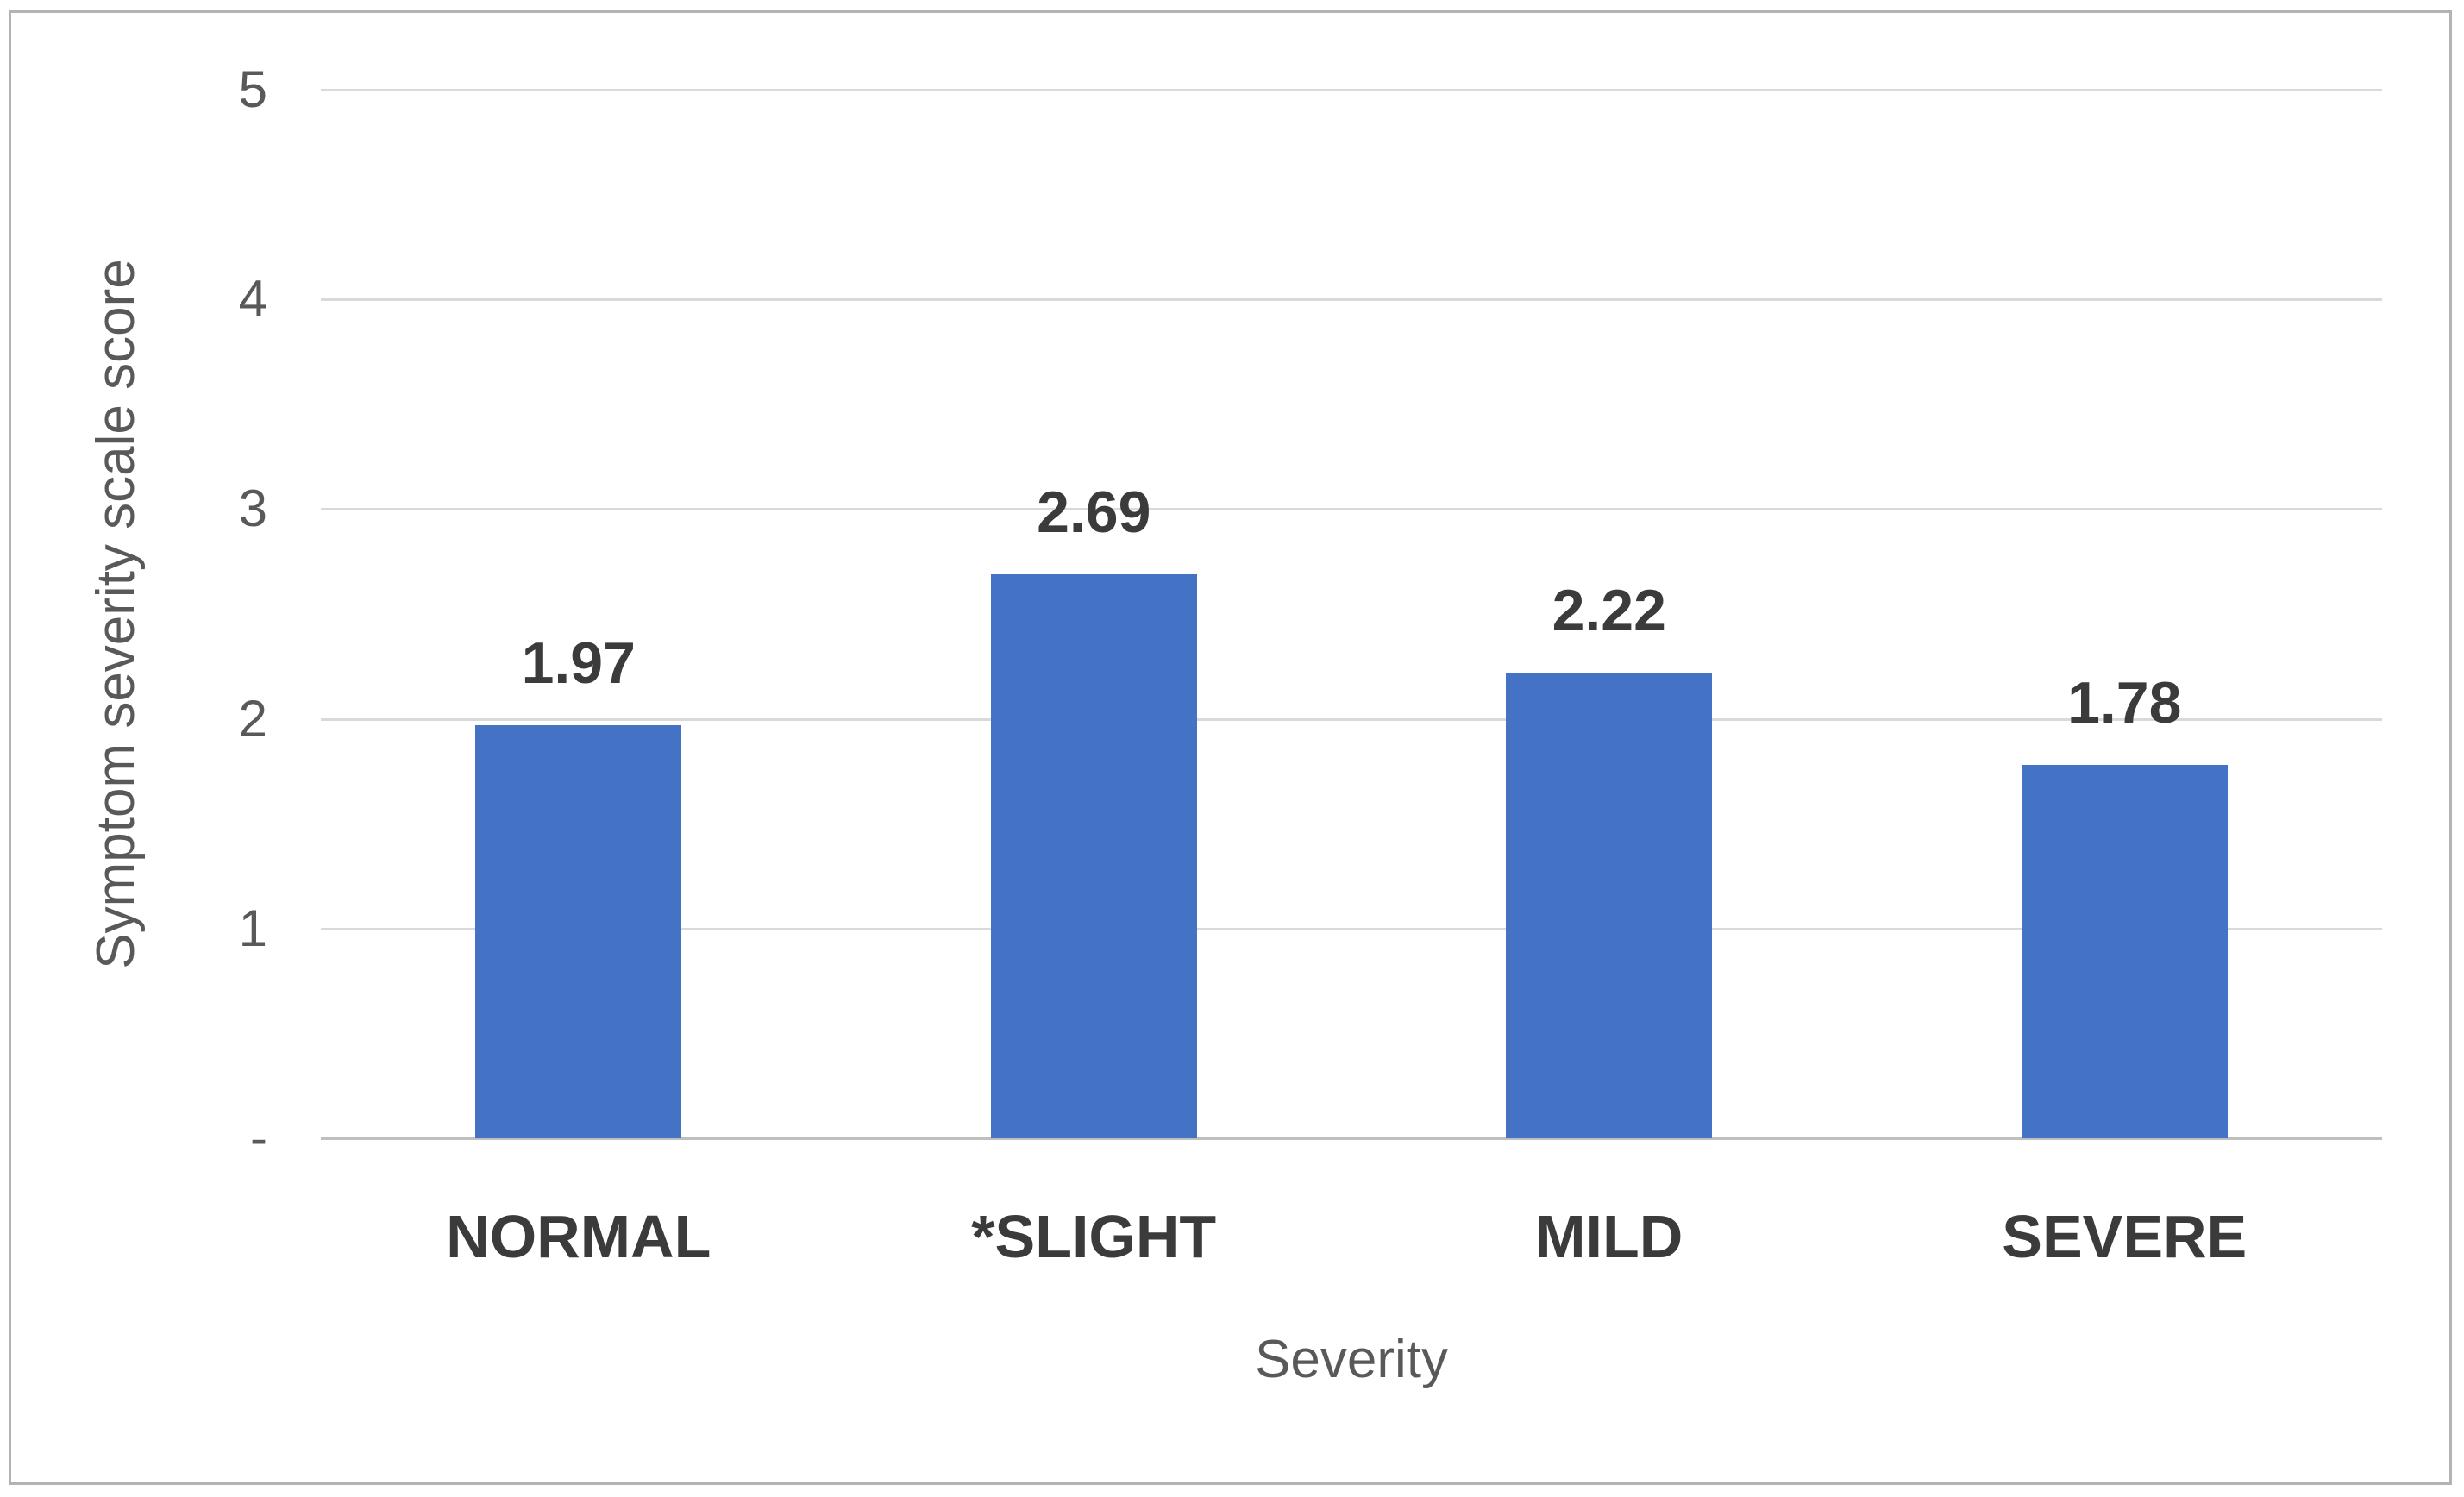  I want to click on bar-value-label: 1.78, so click(2125, 703).